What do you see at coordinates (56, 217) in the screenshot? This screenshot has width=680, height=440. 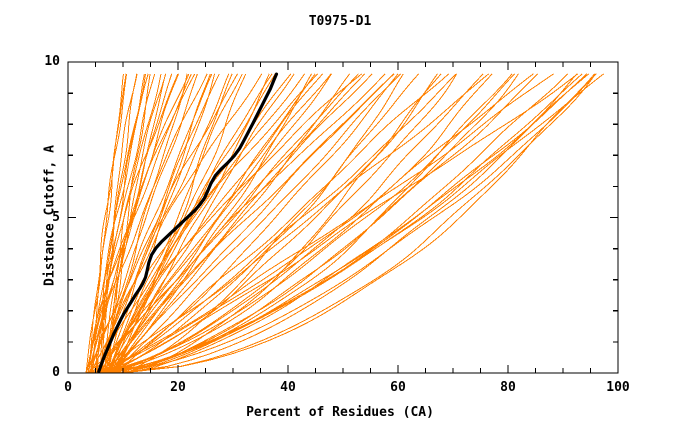 I see `y-tick-label: 5` at bounding box center [56, 217].